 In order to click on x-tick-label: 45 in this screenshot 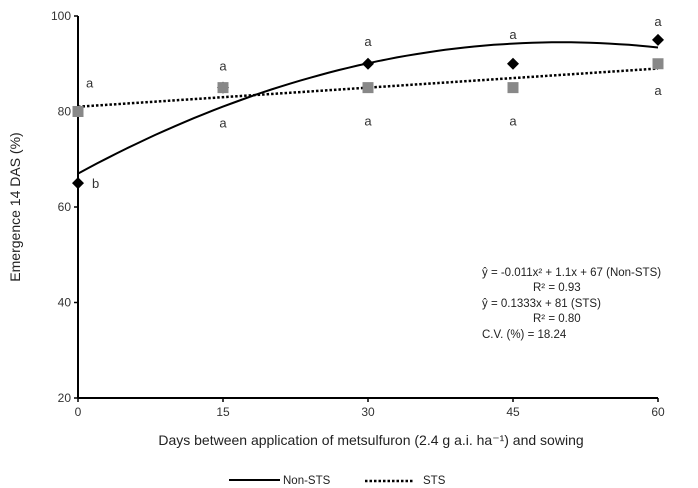, I will do `click(513, 412)`.